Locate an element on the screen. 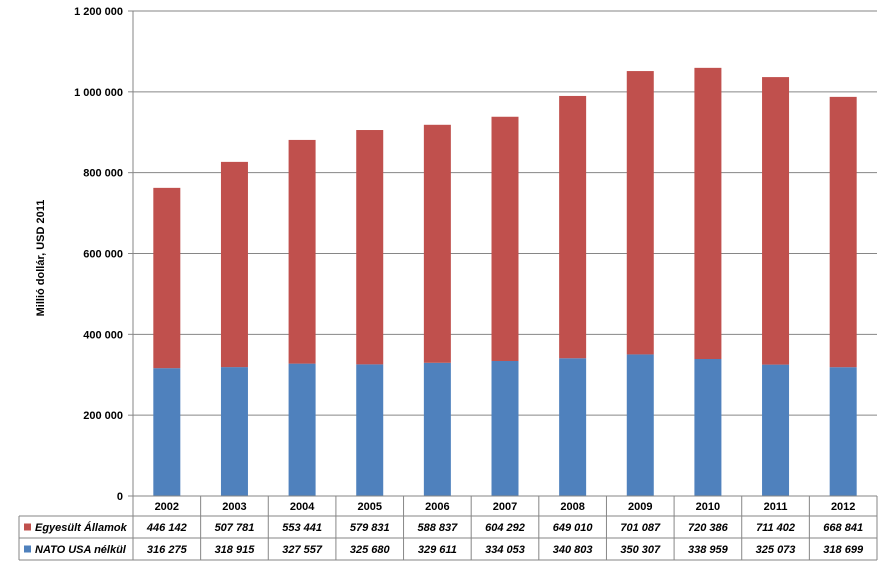 The height and width of the screenshot is (565, 886). y-tick-label: 1 000 000 is located at coordinates (98, 93).